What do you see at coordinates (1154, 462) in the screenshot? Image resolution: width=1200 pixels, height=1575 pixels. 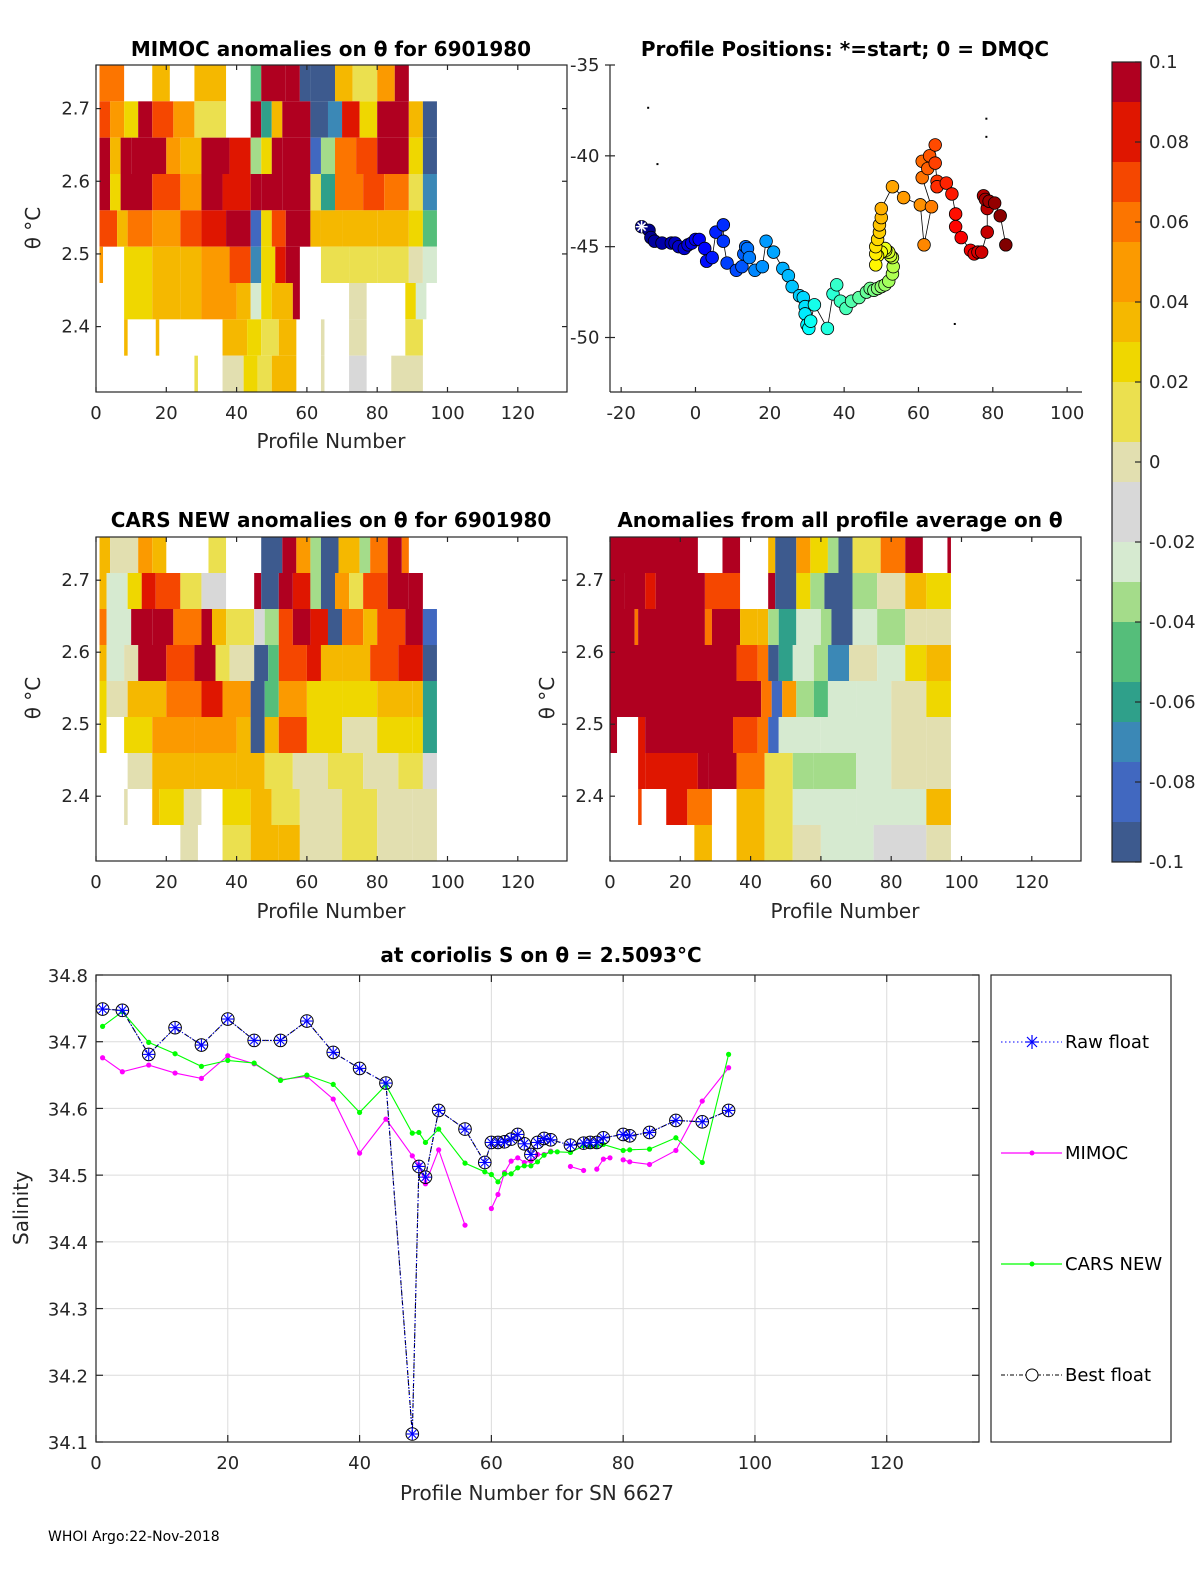 I see `colorbar-tick-label: 0` at bounding box center [1154, 462].